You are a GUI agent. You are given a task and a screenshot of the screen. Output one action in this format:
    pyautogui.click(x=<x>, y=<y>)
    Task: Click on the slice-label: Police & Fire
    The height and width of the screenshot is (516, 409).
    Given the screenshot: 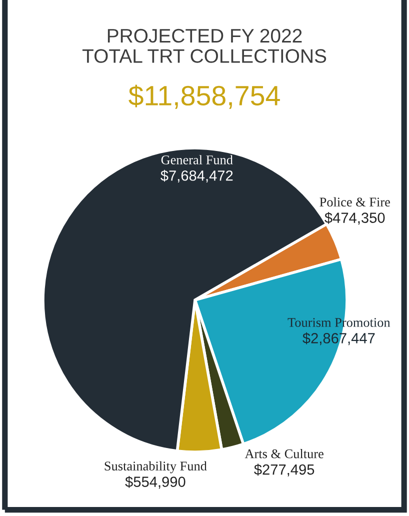 What is the action you would take?
    pyautogui.click(x=355, y=202)
    